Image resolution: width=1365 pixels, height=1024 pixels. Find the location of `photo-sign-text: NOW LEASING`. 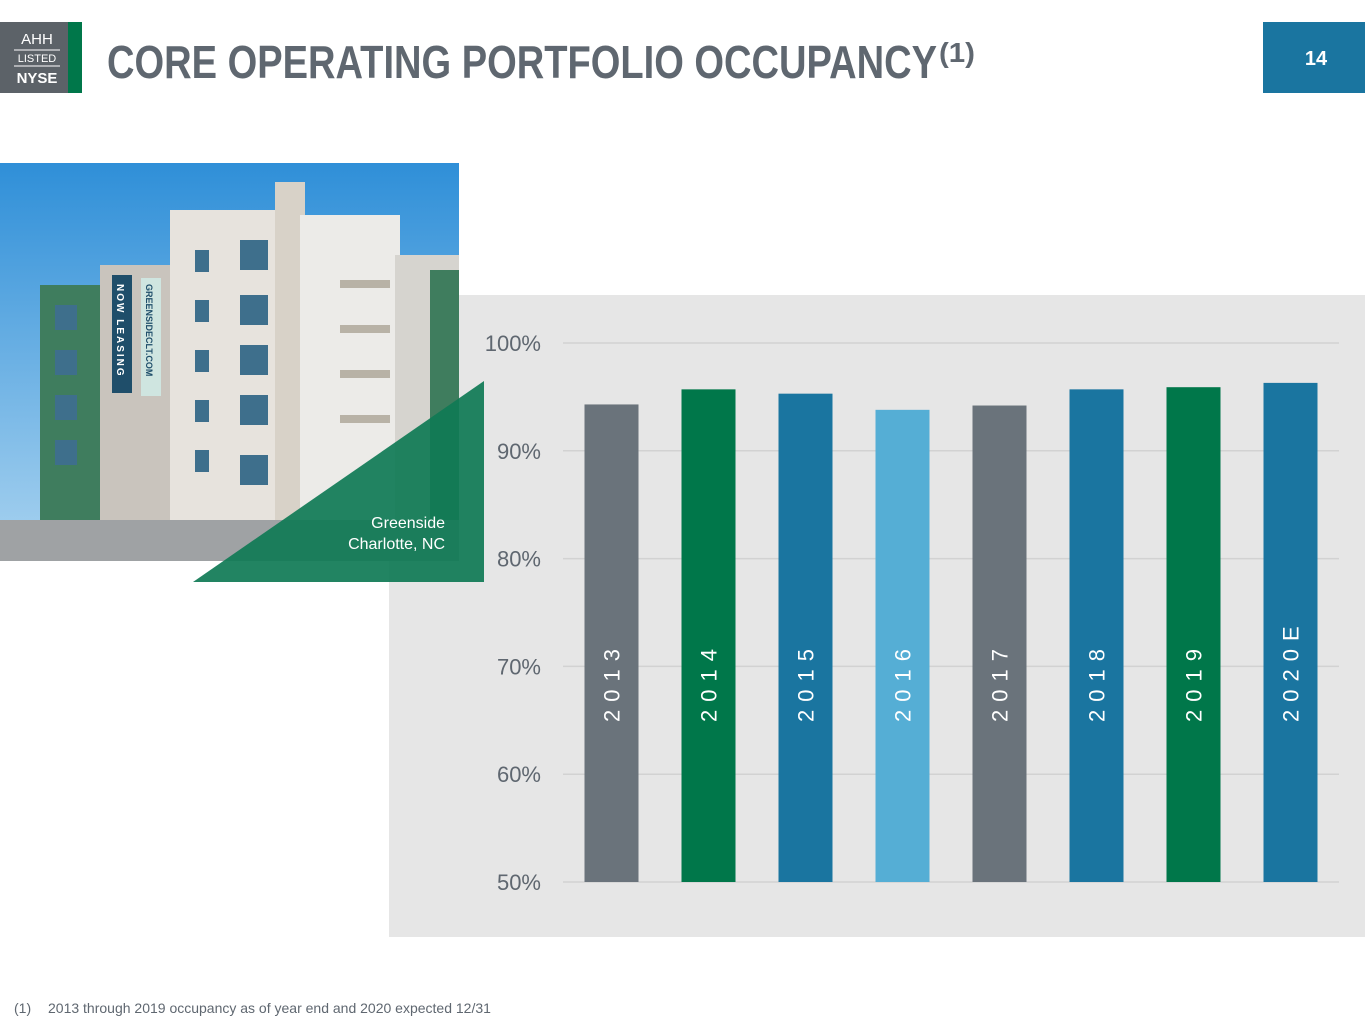

photo-sign-text: NOW LEASING is located at coordinates (119, 331).